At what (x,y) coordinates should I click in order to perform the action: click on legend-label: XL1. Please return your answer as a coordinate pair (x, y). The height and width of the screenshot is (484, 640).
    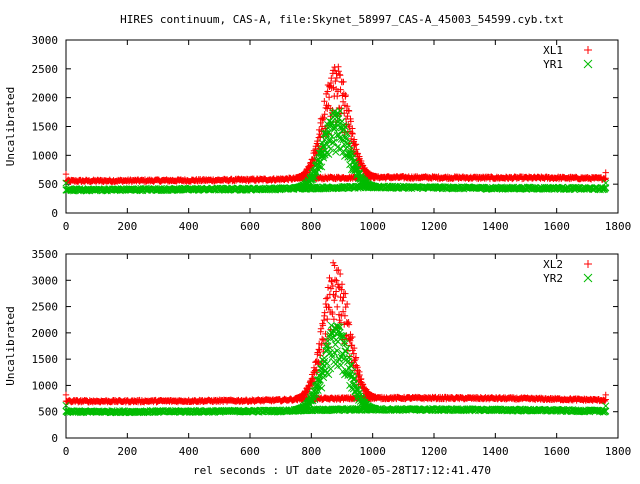
    Looking at the image, I should click on (553, 50).